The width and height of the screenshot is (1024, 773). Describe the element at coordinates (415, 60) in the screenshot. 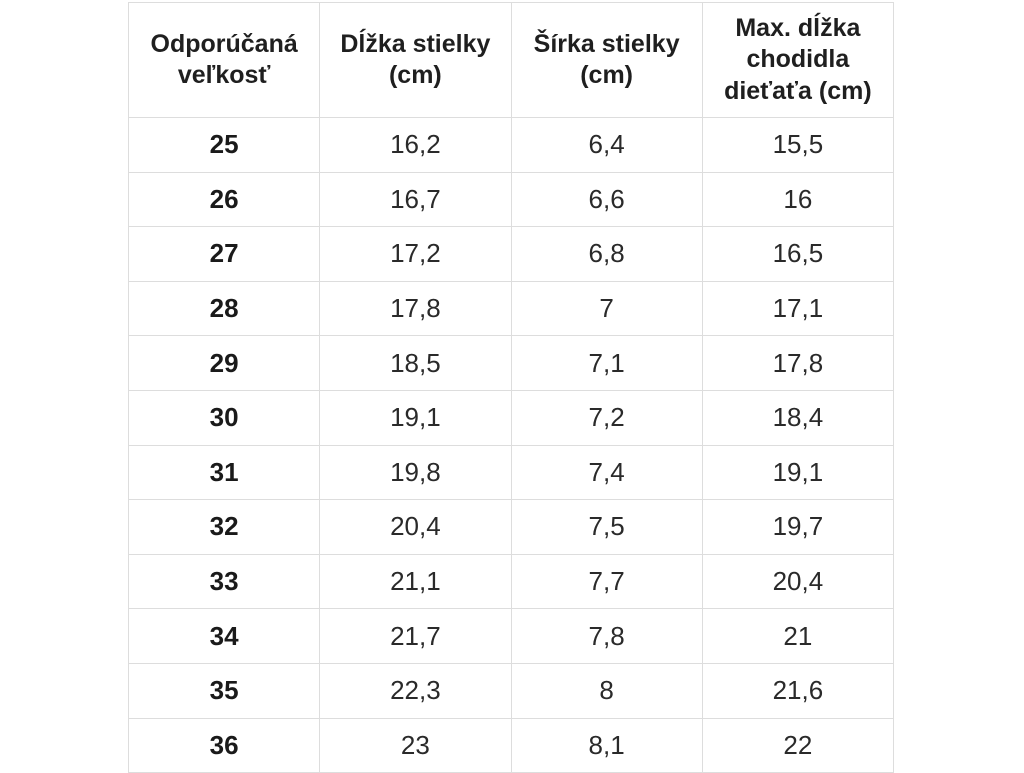

I see `column-header: Dĺžka stielky (cm)` at that location.